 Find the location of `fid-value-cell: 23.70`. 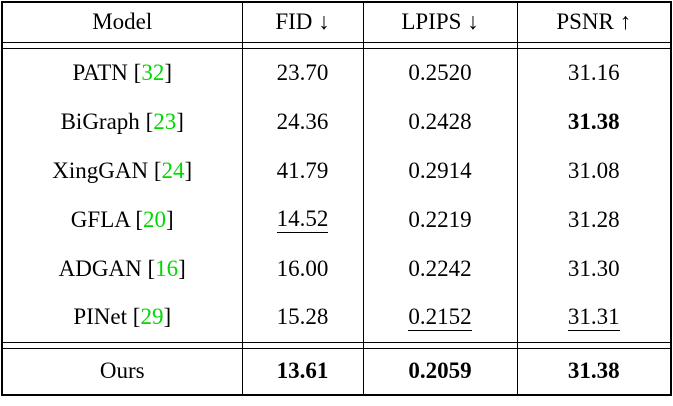

fid-value-cell: 23.70 is located at coordinates (302, 72).